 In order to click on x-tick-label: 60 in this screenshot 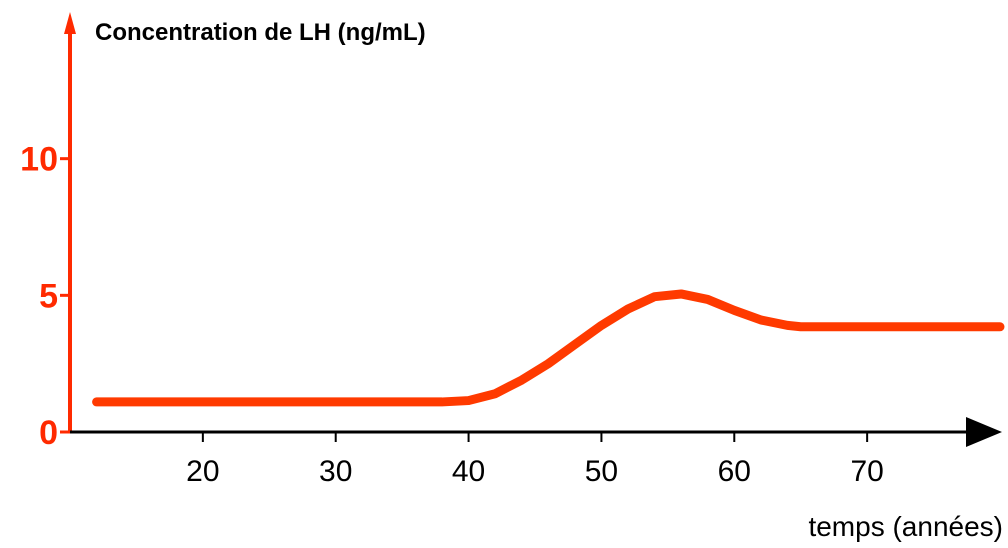, I will do `click(734, 471)`.